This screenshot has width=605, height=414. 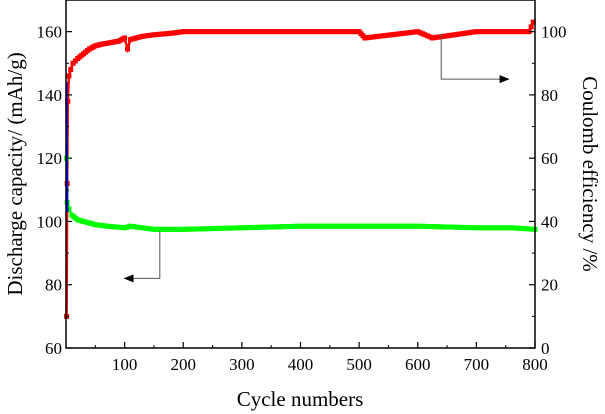 I want to click on x-tick-label: 300, so click(x=242, y=364).